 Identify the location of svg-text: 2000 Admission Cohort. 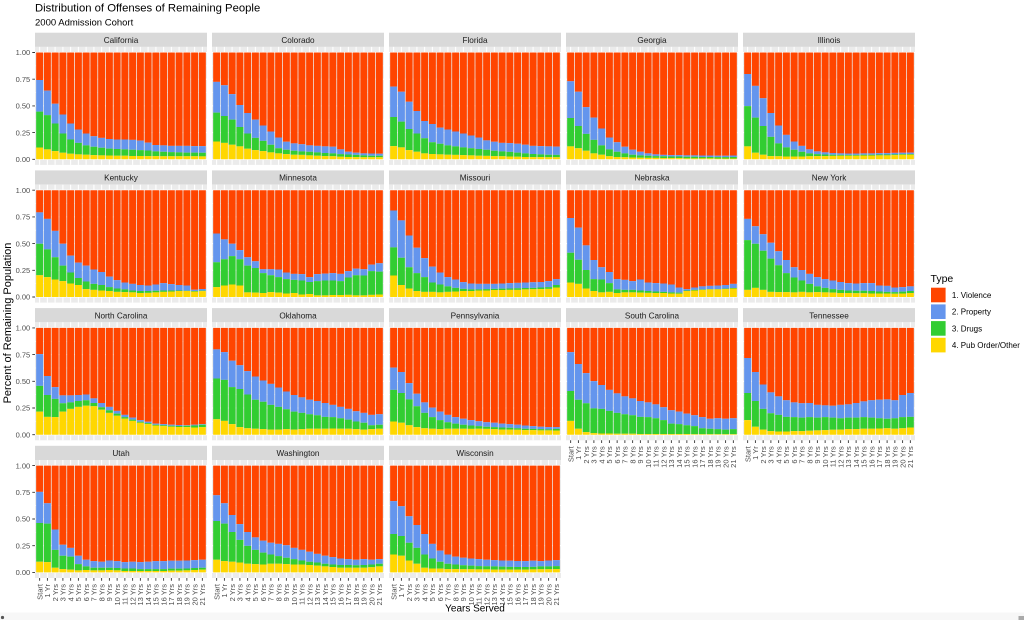
(84, 23).